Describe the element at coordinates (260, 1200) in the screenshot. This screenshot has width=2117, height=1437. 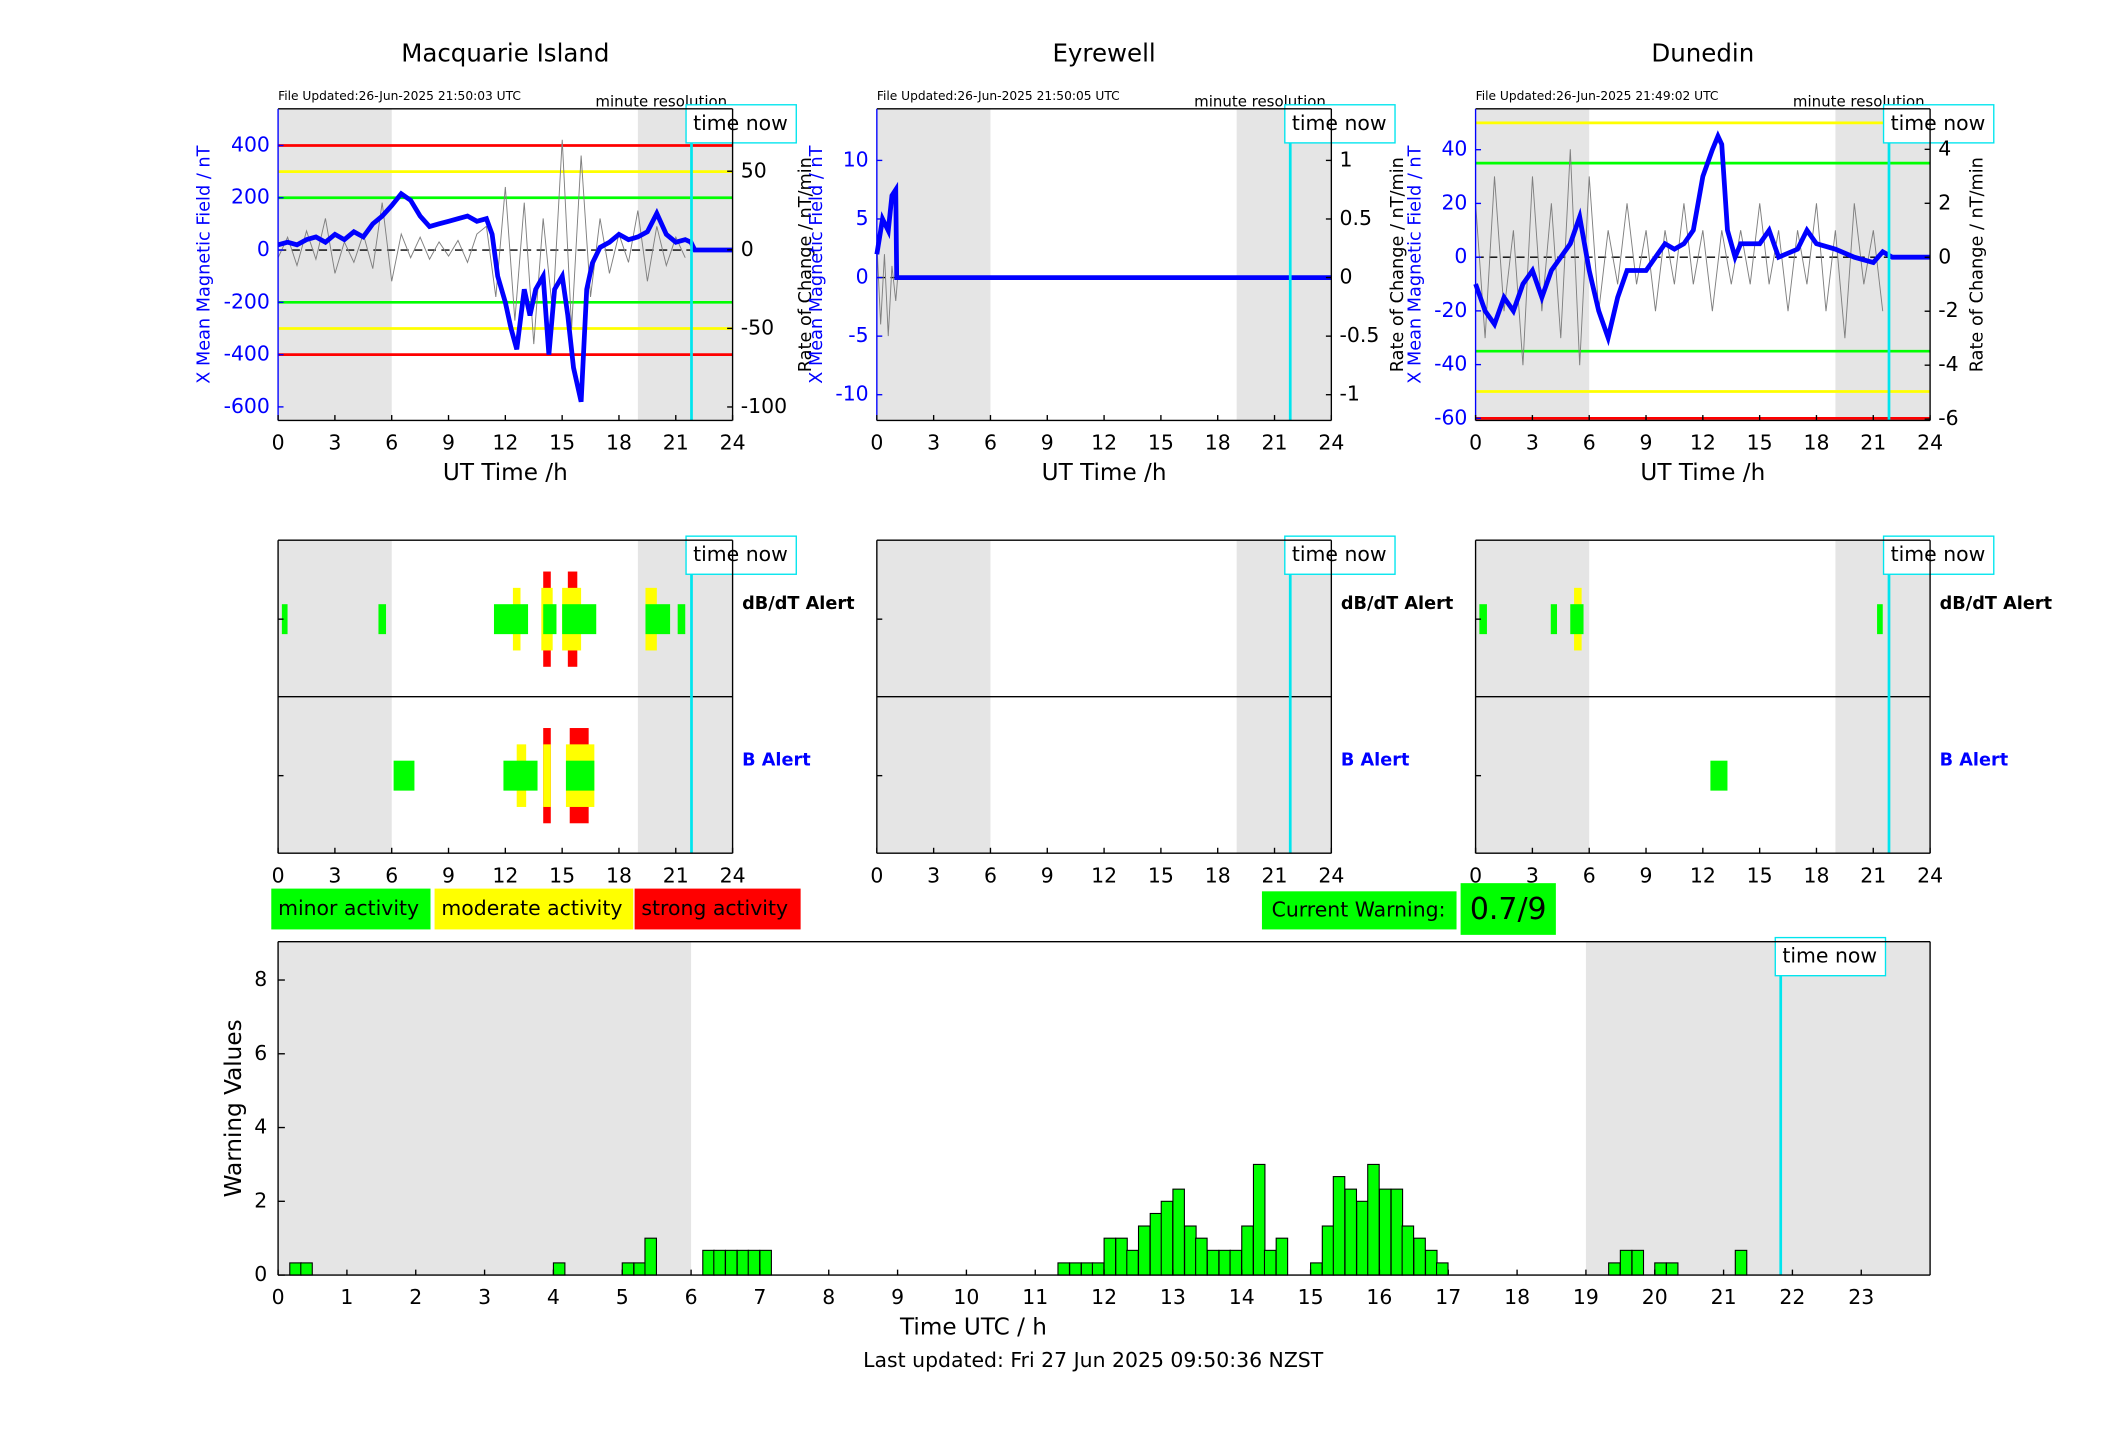
I see `y-tick-label: 2` at that location.